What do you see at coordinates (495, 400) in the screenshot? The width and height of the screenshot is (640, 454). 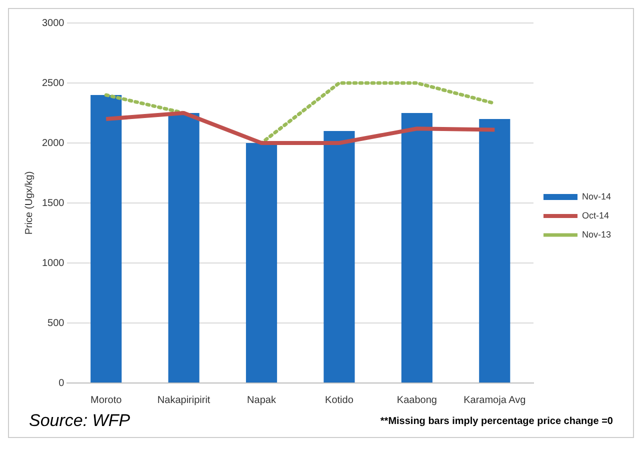 I see `x-tick-label: Karamoja Avg` at bounding box center [495, 400].